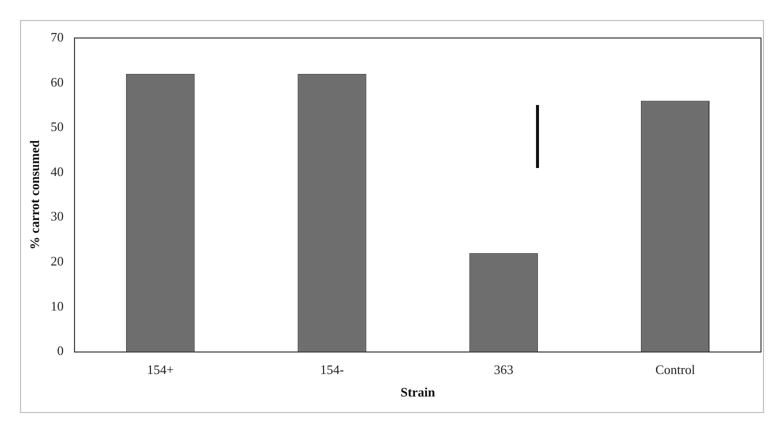 This screenshot has width=775, height=445. Describe the element at coordinates (57, 261) in the screenshot. I see `y-tick-label: 20` at that location.